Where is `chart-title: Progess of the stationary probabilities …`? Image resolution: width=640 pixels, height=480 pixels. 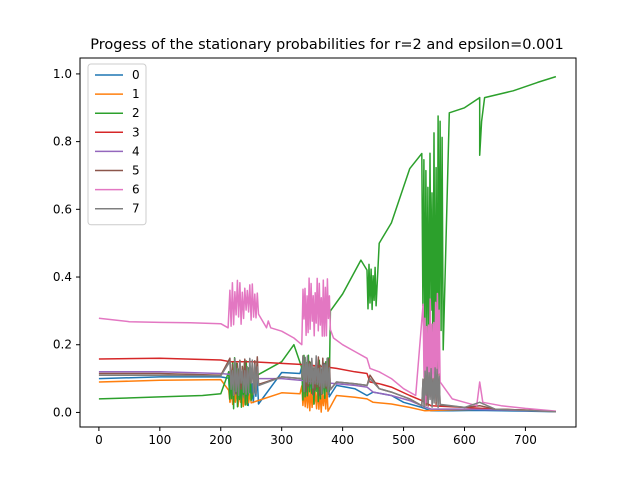 chart-title: Progess of the stationary probabilities … is located at coordinates (327, 45).